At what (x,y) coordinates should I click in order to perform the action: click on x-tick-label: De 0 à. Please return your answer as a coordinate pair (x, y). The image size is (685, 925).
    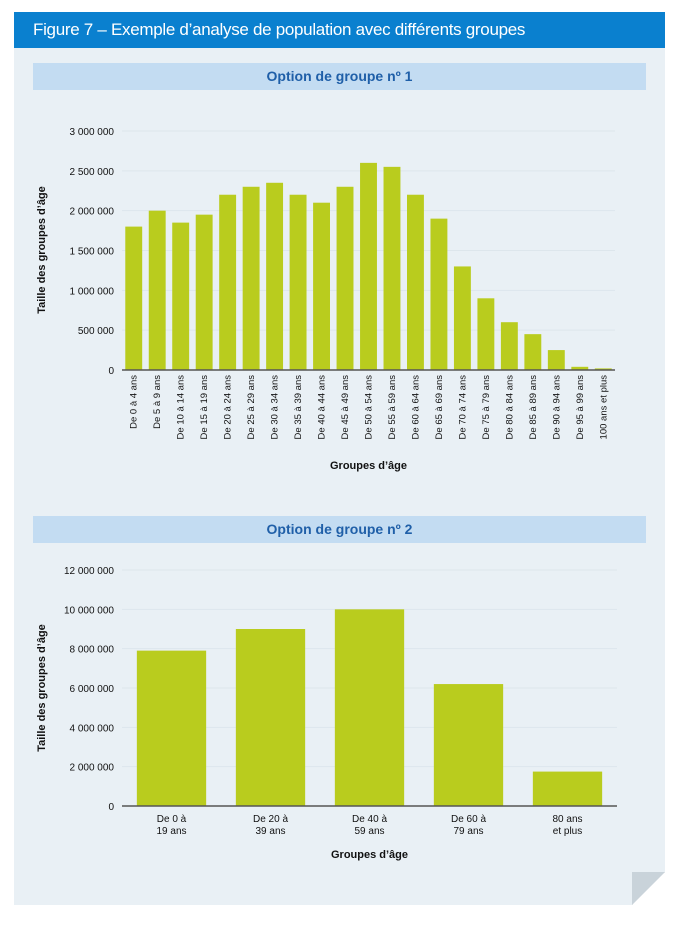
    Looking at the image, I should click on (172, 819).